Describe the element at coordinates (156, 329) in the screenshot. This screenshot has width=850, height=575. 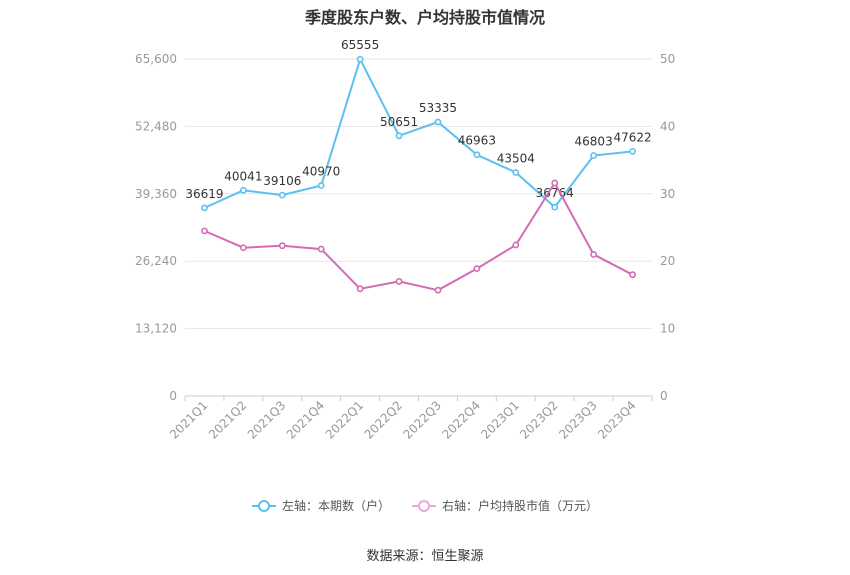
I see `left-axis-tick-label: 13,120` at that location.